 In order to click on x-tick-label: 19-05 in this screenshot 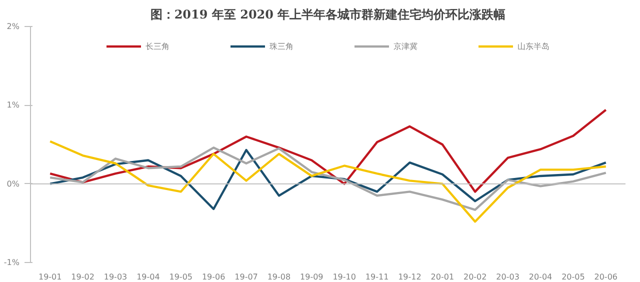, I will do `click(181, 277)`.